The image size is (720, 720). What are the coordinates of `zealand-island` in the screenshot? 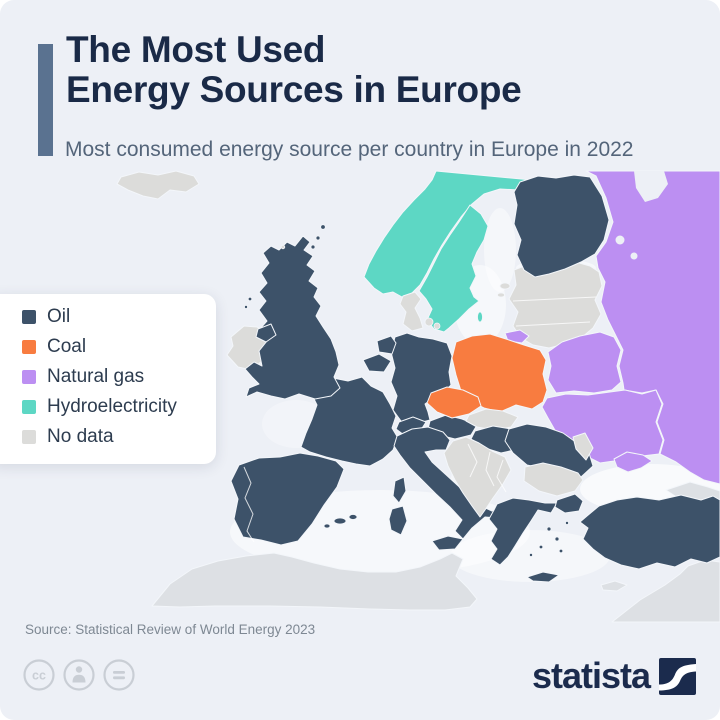 It's located at (429, 322).